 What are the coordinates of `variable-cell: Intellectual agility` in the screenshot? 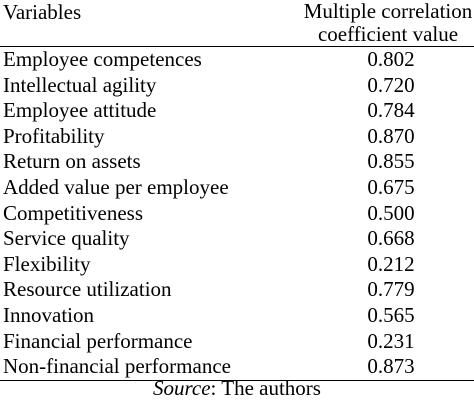 It's located at (80, 84).